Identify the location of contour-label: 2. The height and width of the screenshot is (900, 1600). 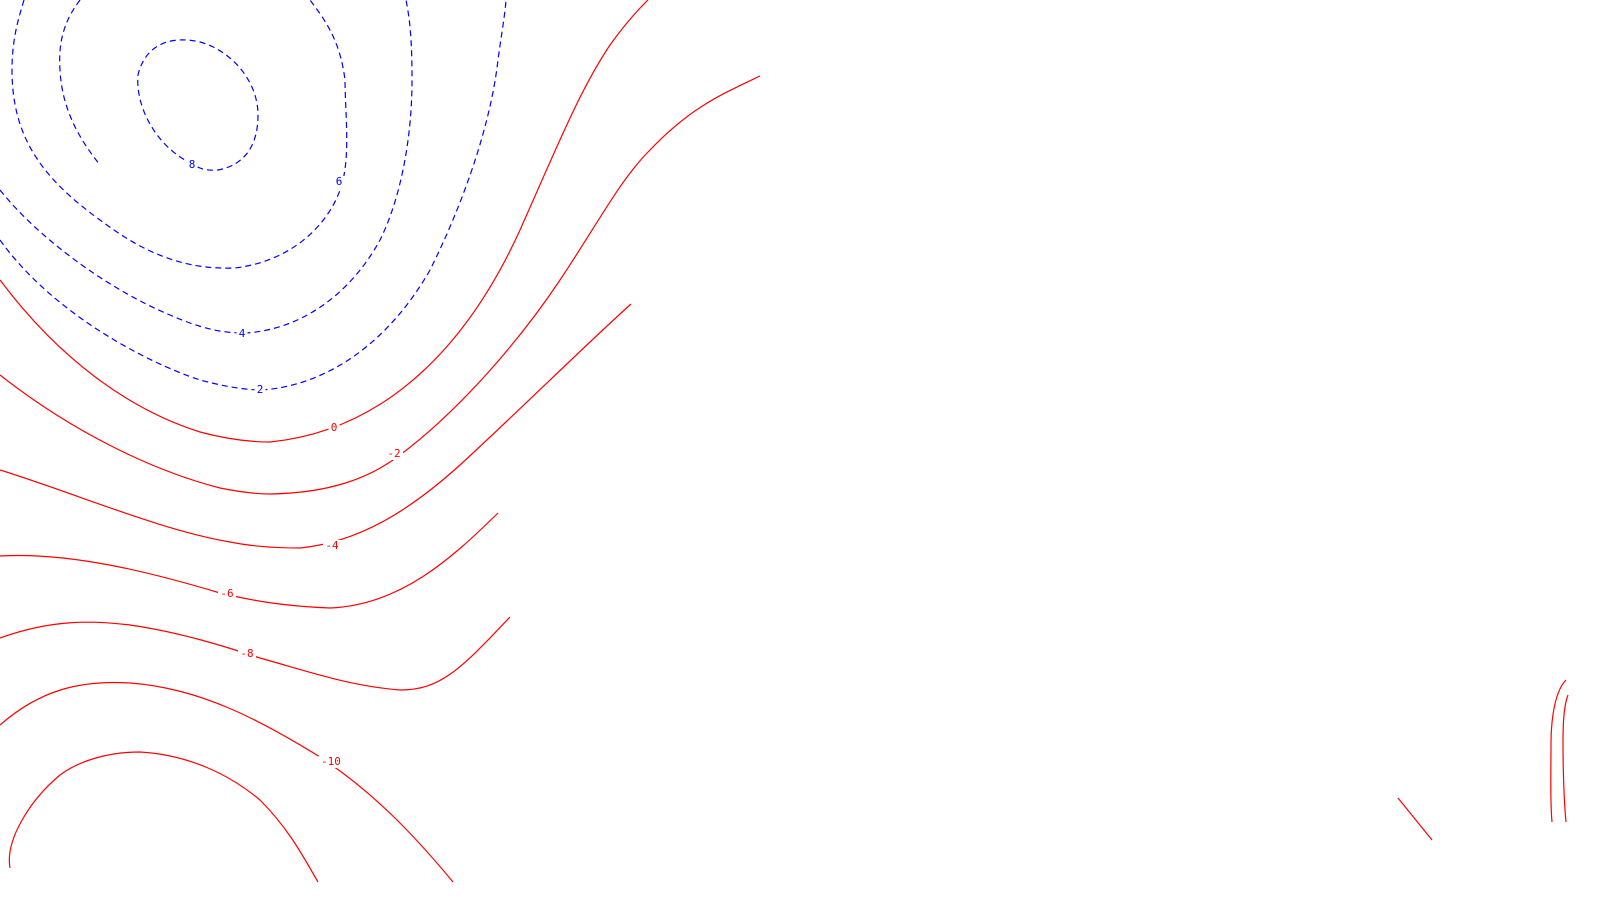
(260, 389).